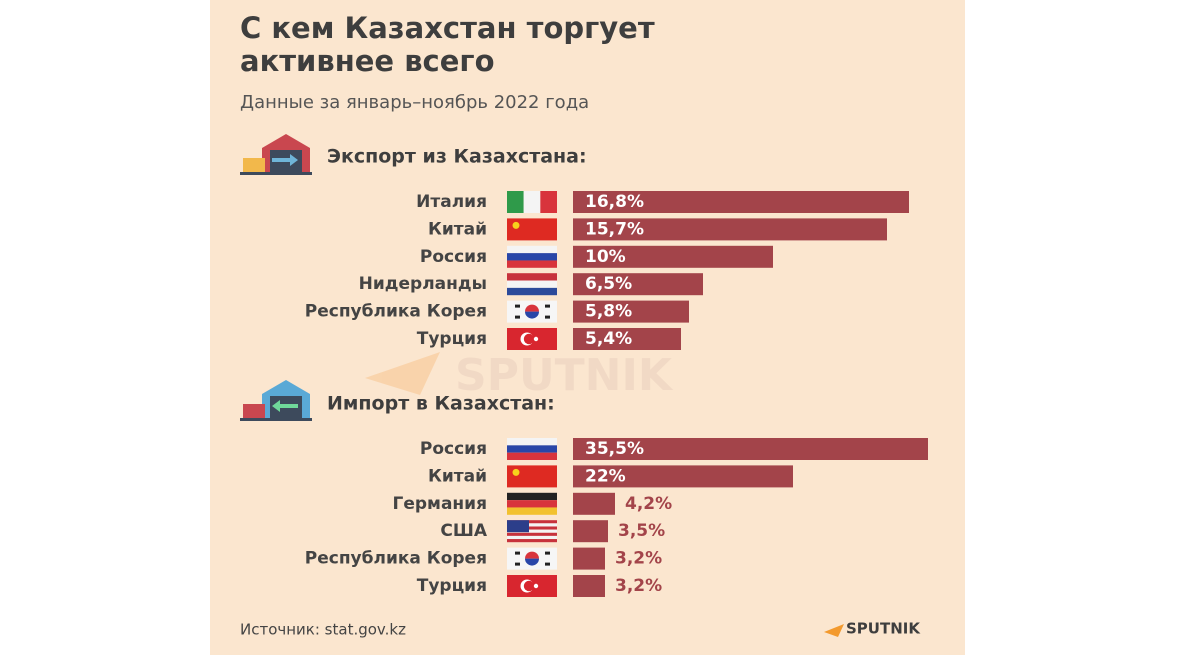 The image size is (1200, 655). What do you see at coordinates (414, 102) in the screenshot?
I see `subtitle: Данные за январь–ноябрь 2022 года` at bounding box center [414, 102].